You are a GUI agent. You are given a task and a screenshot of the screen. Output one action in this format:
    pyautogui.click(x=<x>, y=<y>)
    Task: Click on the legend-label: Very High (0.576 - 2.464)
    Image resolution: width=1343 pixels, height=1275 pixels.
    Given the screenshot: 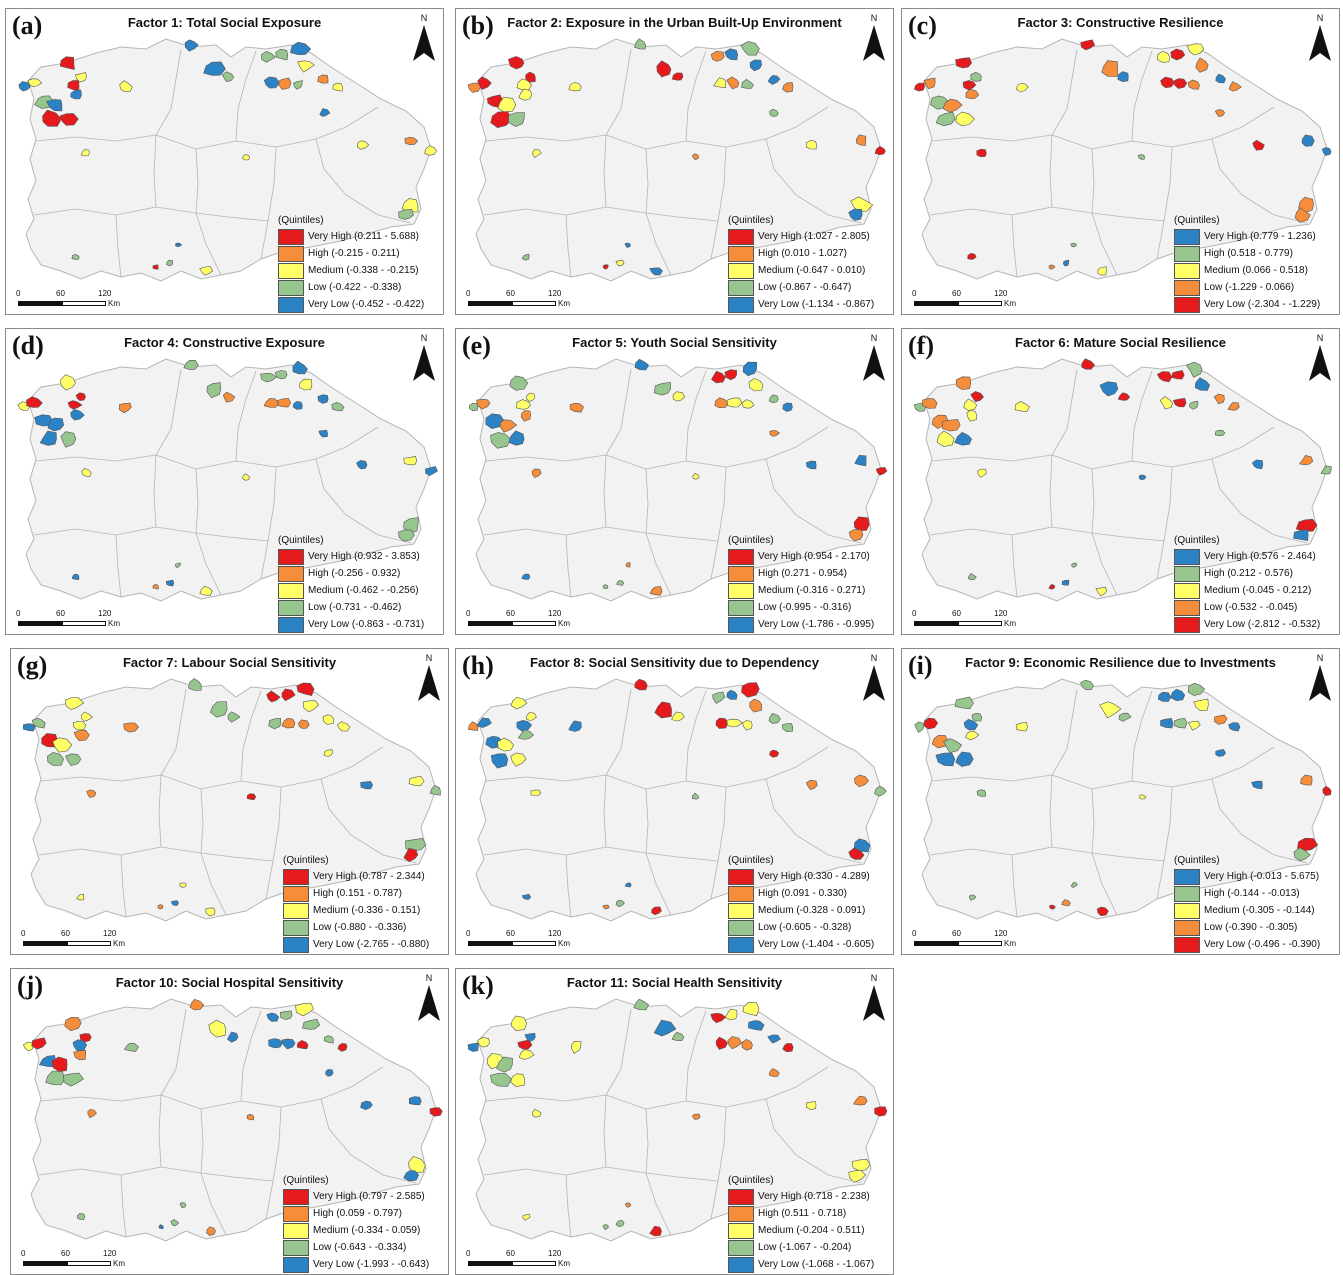 What is the action you would take?
    pyautogui.click(x=1260, y=556)
    